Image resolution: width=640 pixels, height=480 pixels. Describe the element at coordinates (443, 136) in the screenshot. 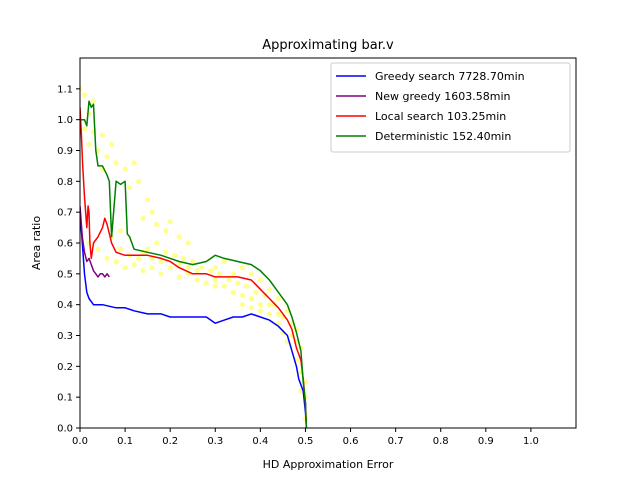

I see `legend-label-3: Deterministic 152.40min` at that location.